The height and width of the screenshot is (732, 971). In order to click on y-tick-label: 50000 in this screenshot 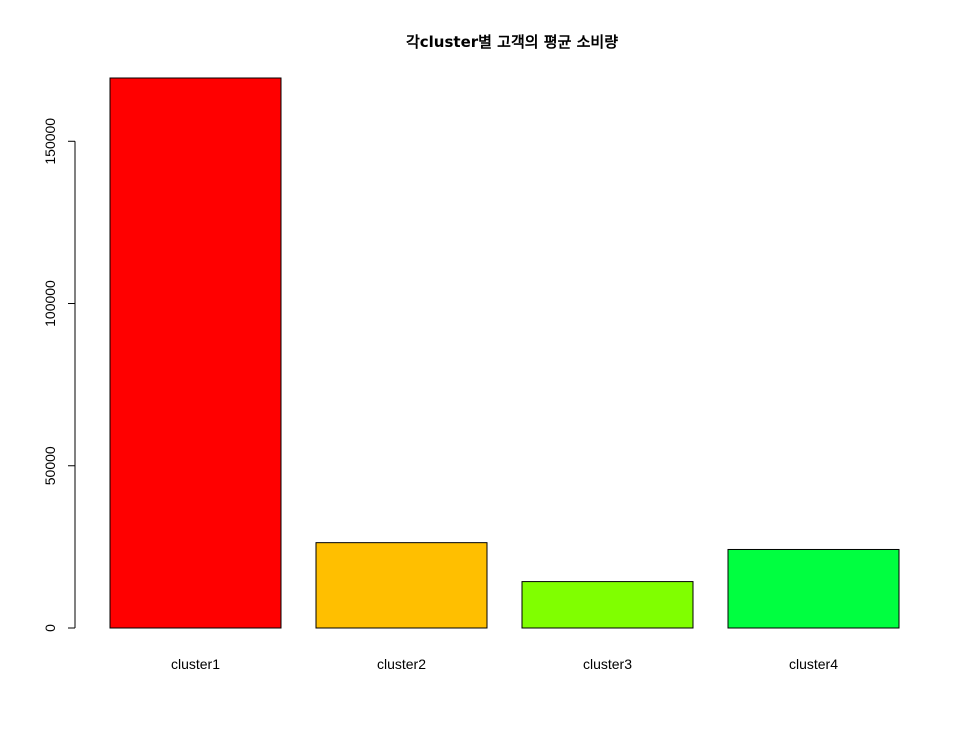, I will do `click(50, 465)`.